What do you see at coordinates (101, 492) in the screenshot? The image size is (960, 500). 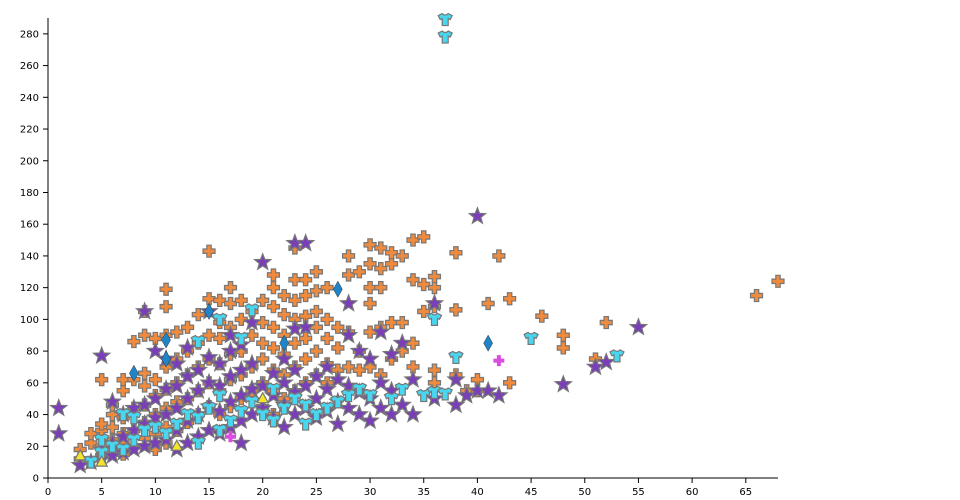 I see `x-tick-label: 5` at bounding box center [101, 492].